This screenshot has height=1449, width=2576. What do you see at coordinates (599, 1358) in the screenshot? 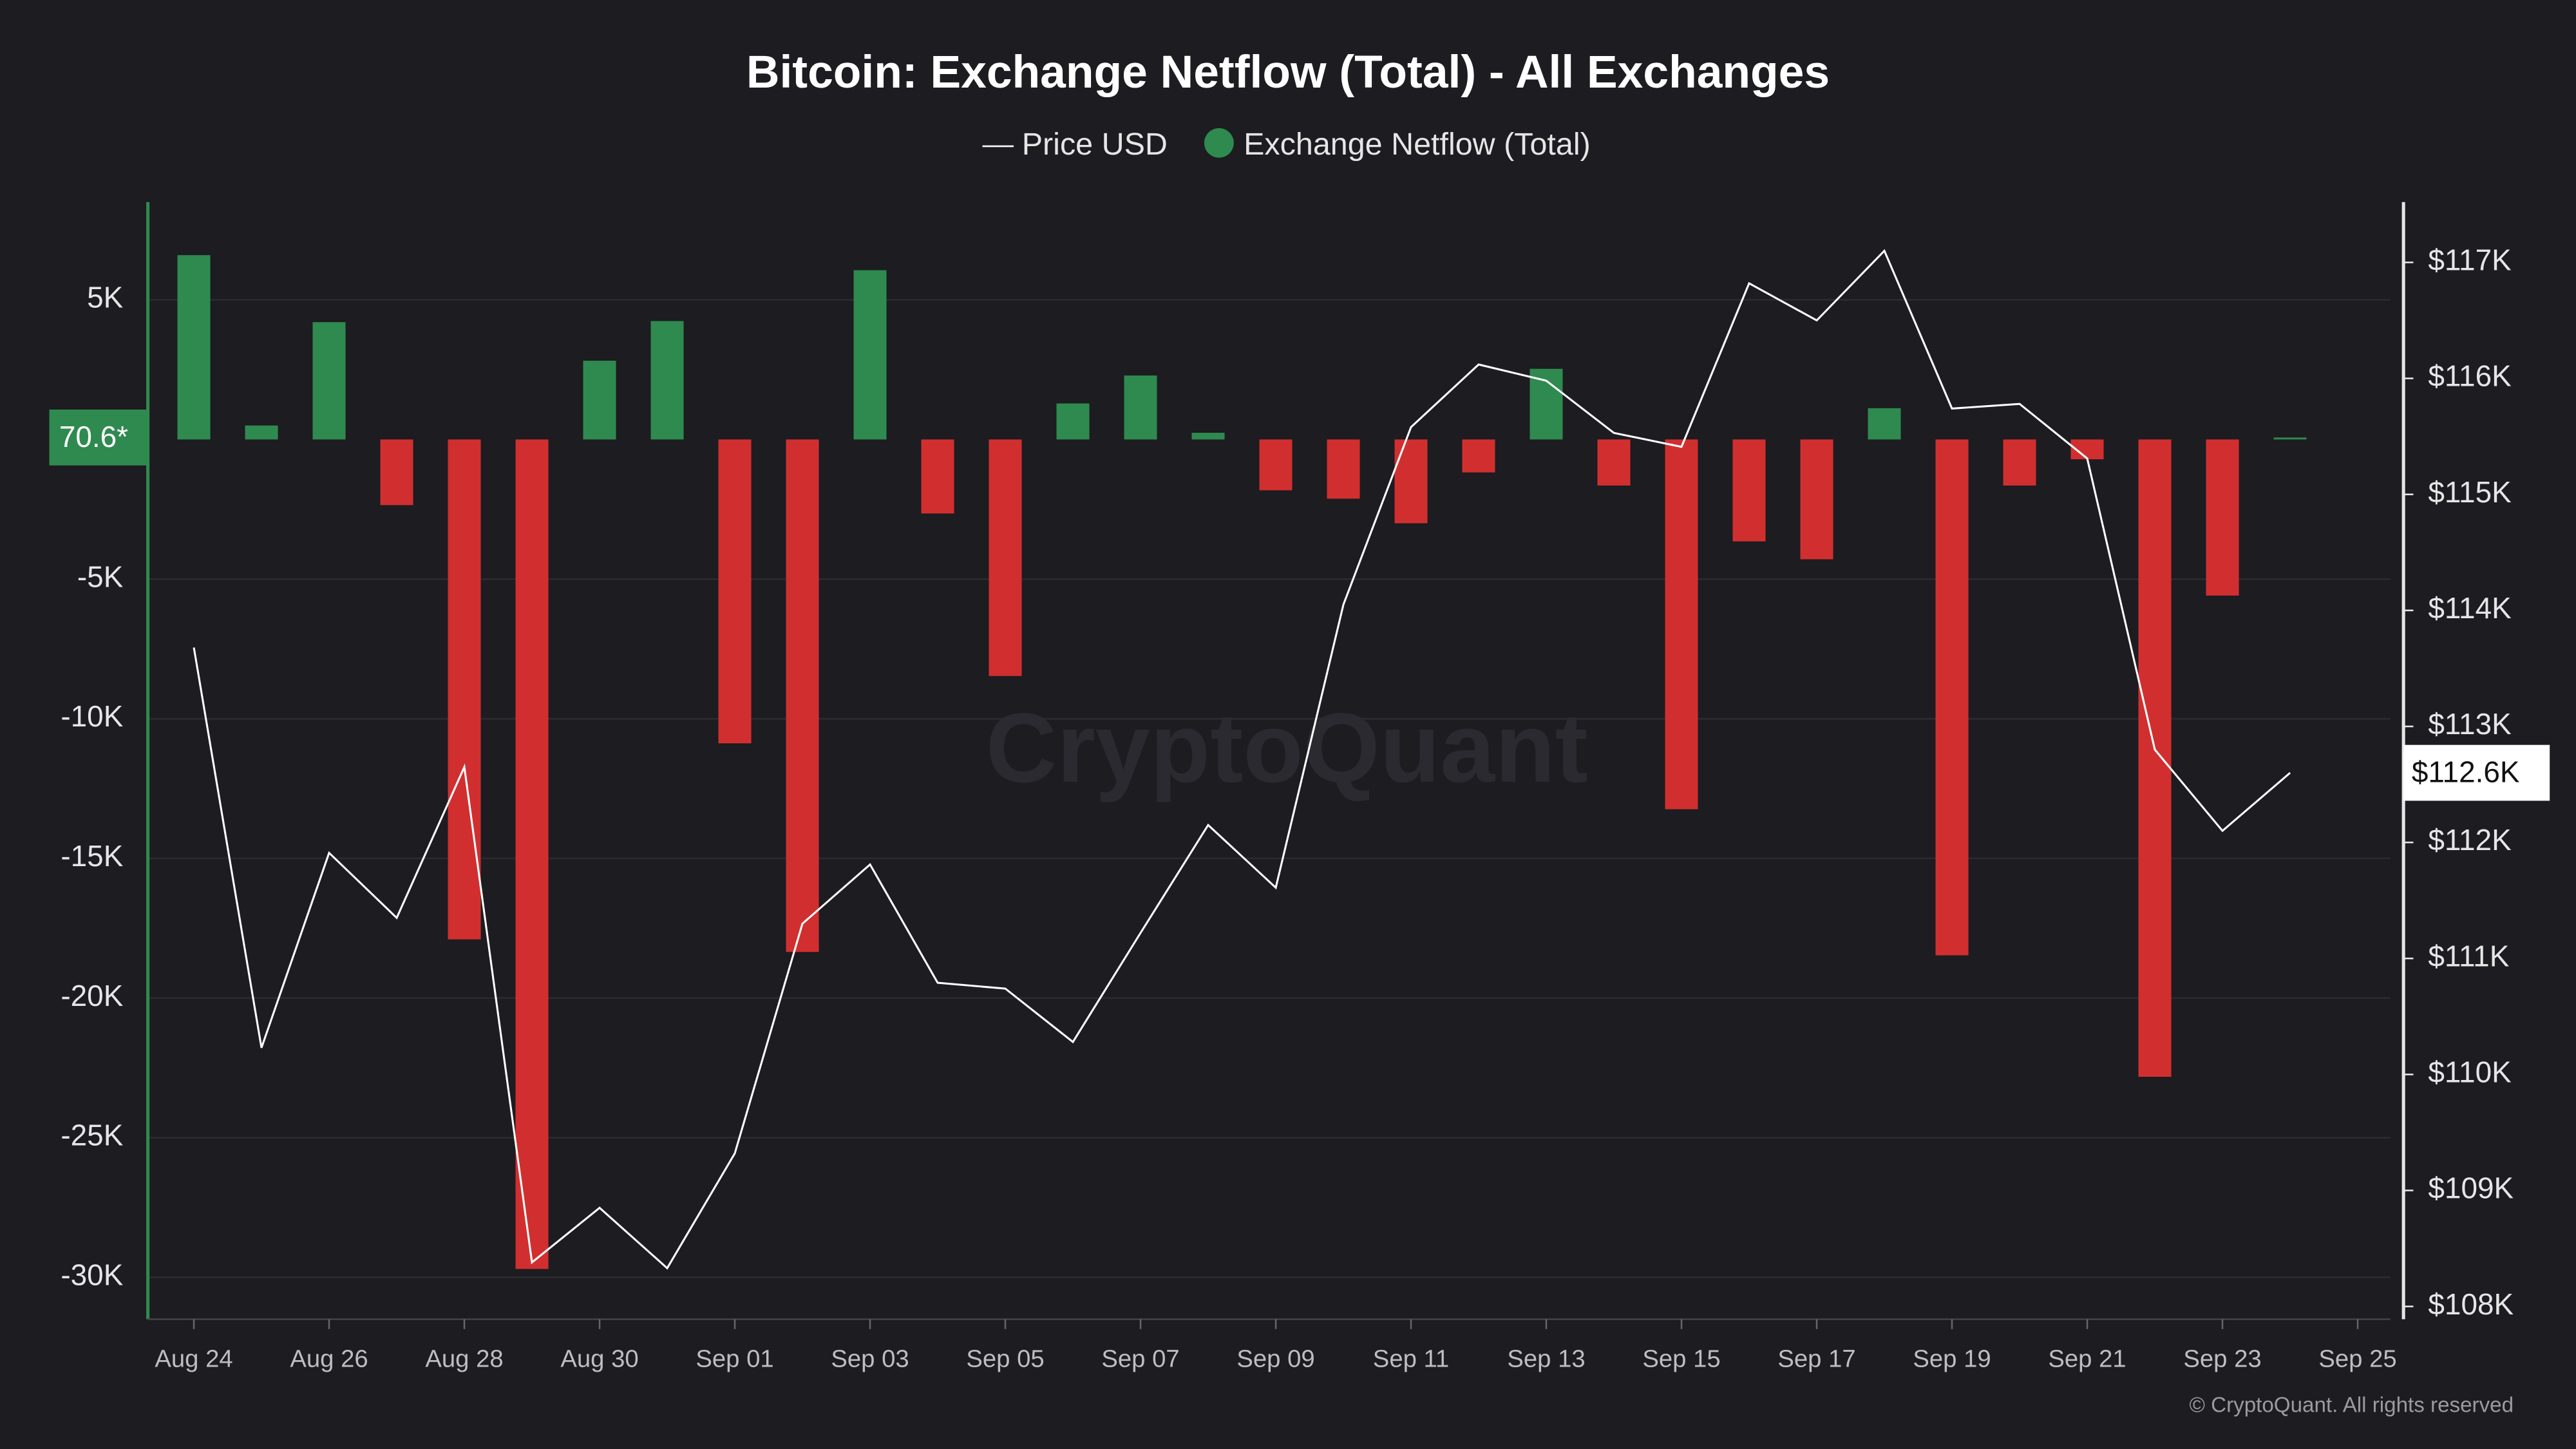
I see `x-tick-label: Aug 30` at bounding box center [599, 1358].